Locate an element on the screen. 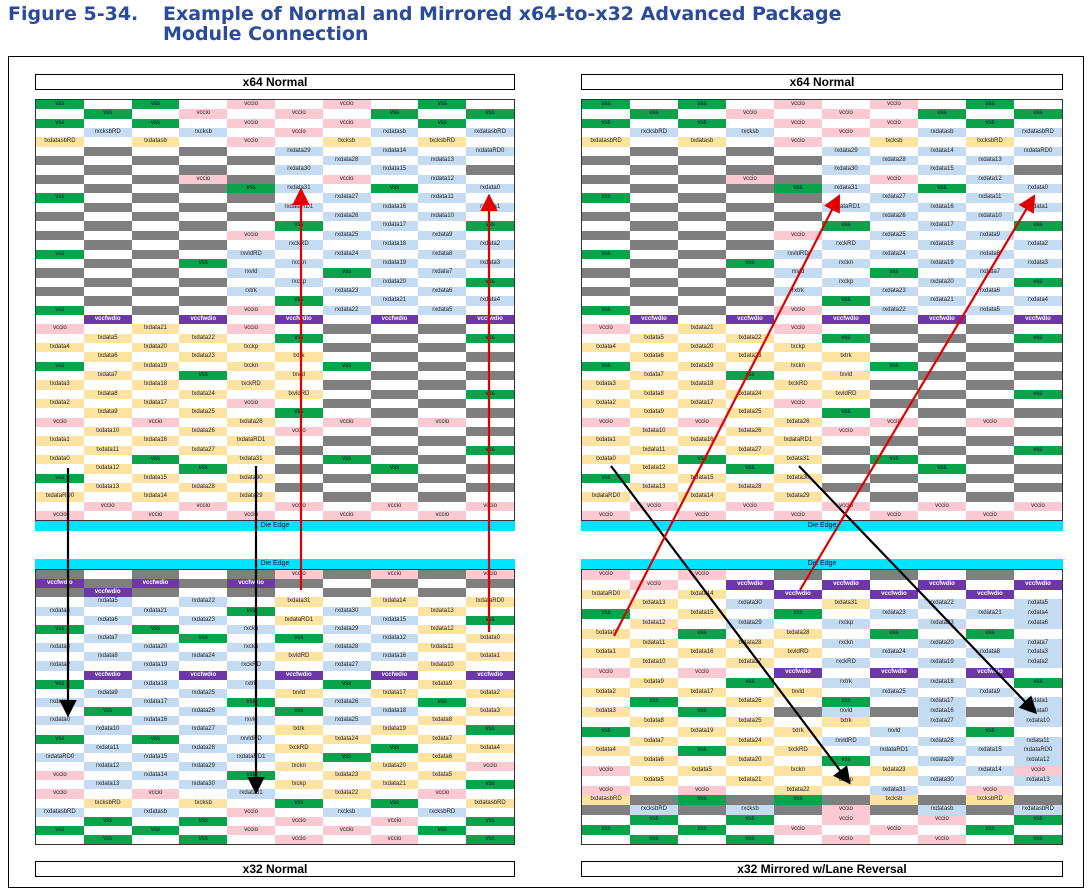 The image size is (1092, 892). pin-rxdata27: rxdata27 is located at coordinates (346, 666).